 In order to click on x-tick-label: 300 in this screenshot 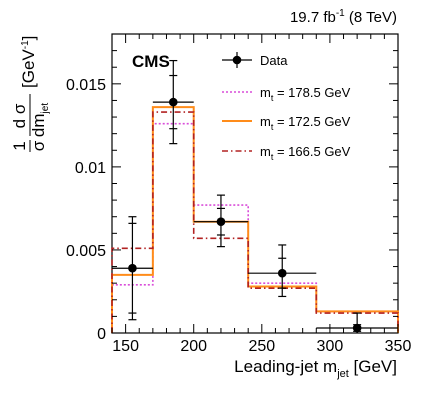, I will do `click(330, 346)`.